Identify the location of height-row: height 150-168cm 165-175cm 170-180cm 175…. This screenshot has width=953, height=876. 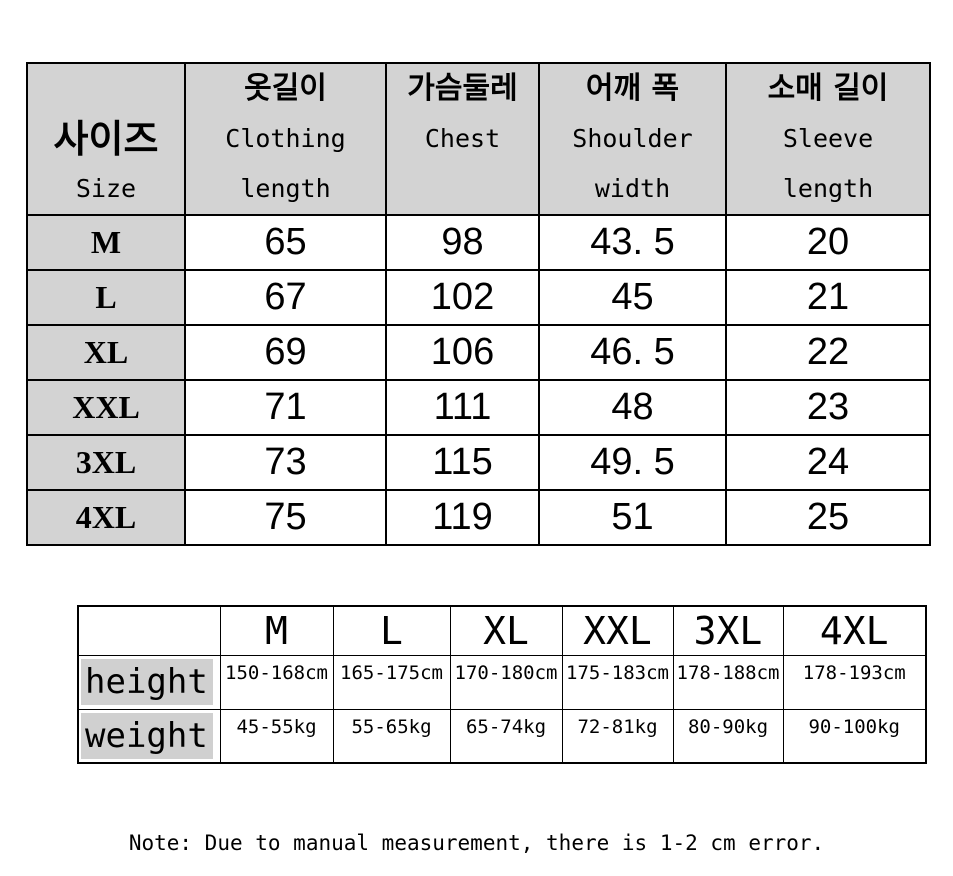
(502, 682).